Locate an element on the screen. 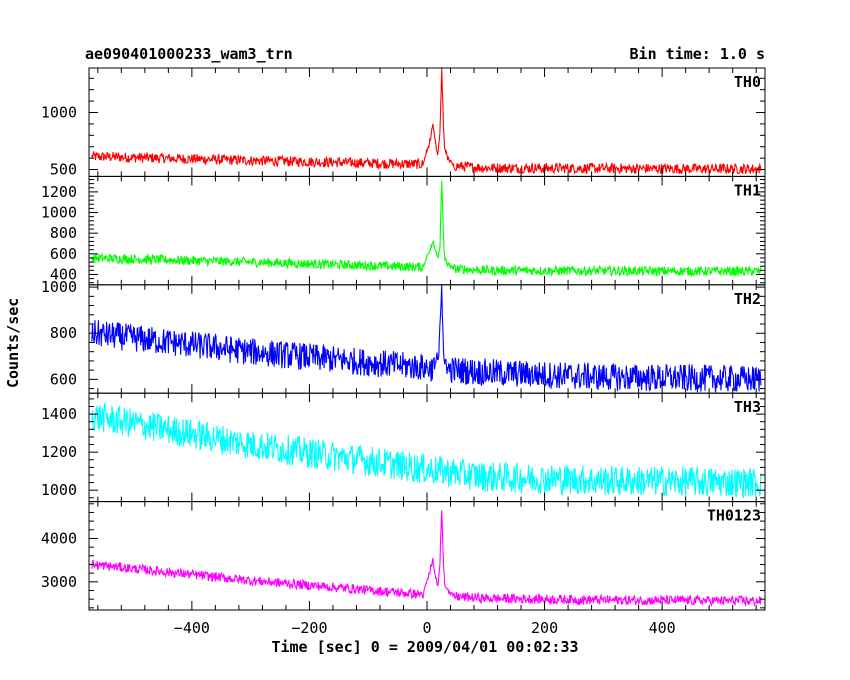  y-tick-label: 4000 is located at coordinates (59, 538).